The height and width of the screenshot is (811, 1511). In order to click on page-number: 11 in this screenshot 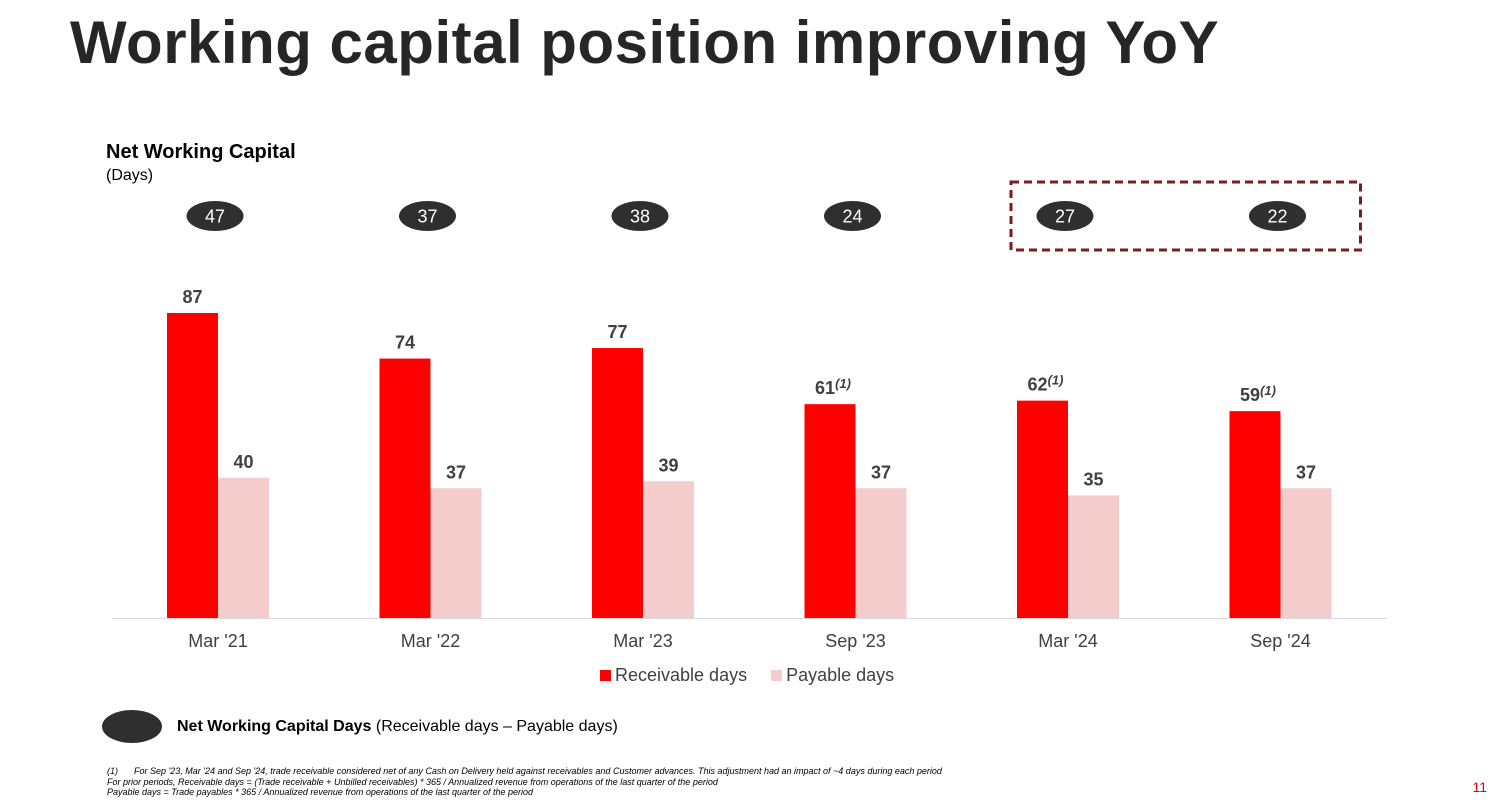, I will do `click(1479, 787)`.